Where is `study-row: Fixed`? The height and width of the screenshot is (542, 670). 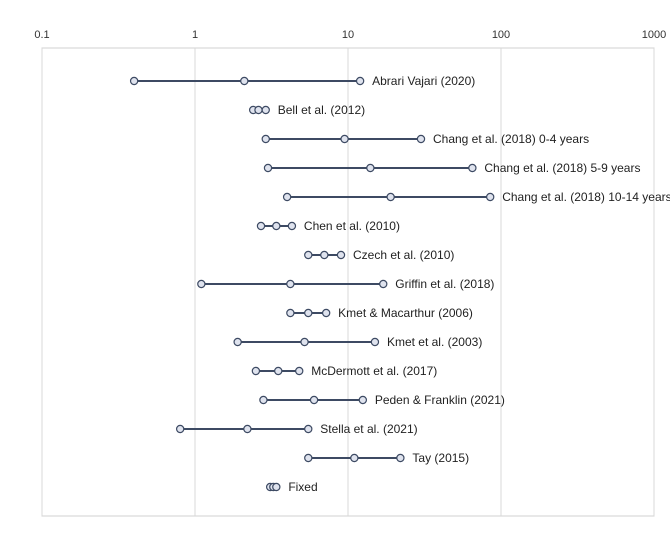
study-row: Fixed is located at coordinates (291, 487).